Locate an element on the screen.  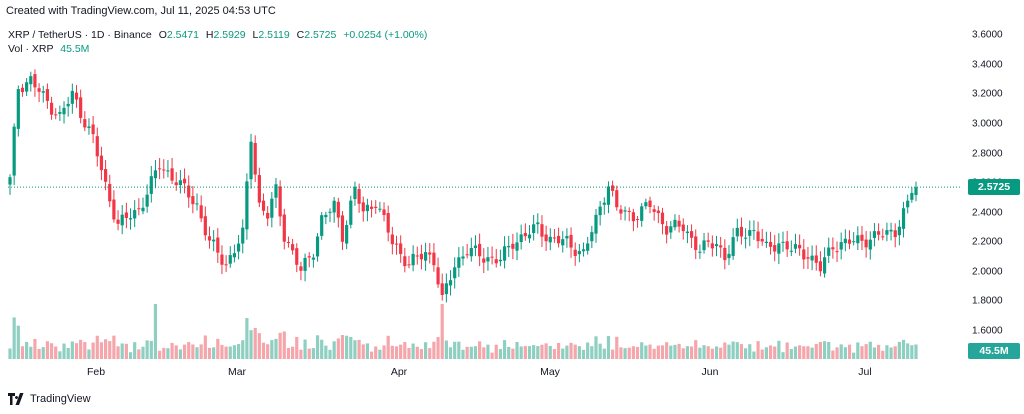
low-label: L is located at coordinates (255, 35).